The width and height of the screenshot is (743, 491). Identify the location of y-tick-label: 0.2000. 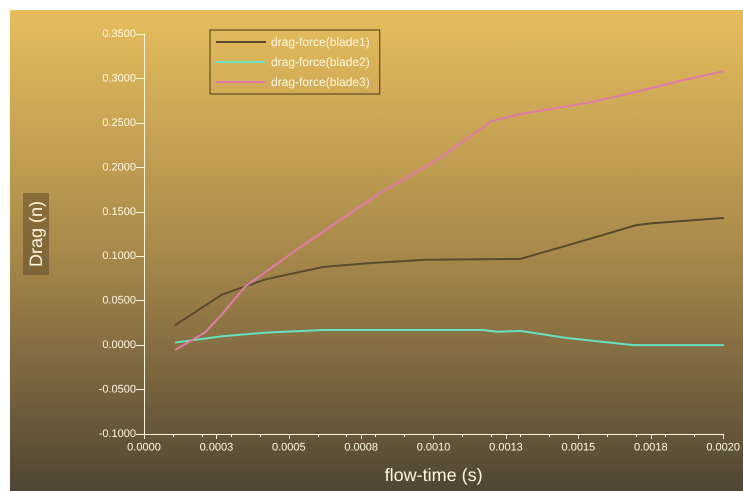
(119, 167).